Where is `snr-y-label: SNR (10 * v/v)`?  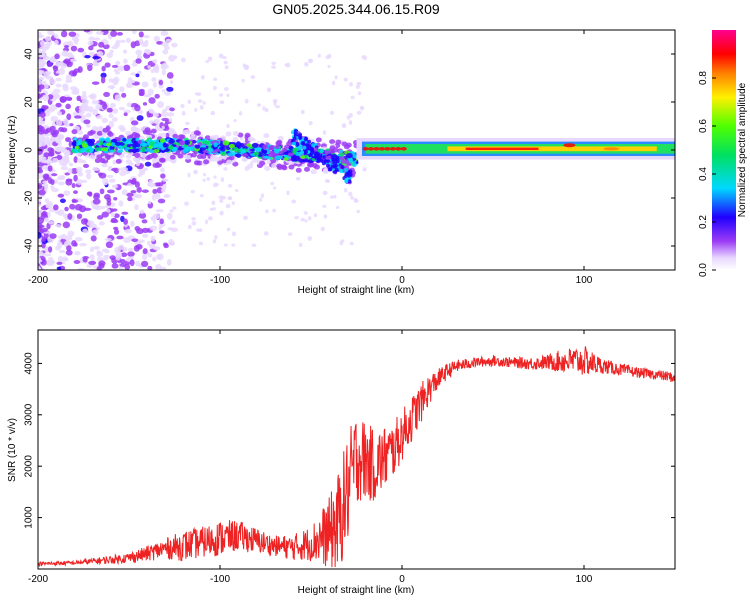
snr-y-label: SNR (10 * v/v) is located at coordinates (12, 450).